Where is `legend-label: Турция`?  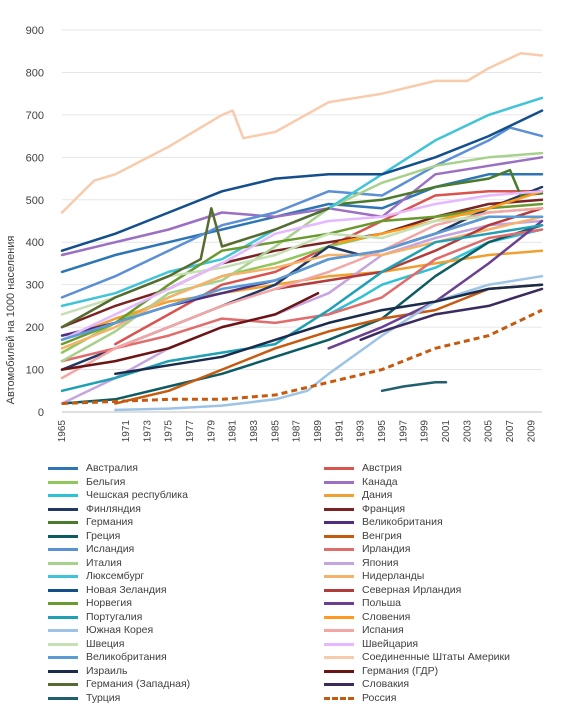
legend-label: Турция is located at coordinates (103, 697).